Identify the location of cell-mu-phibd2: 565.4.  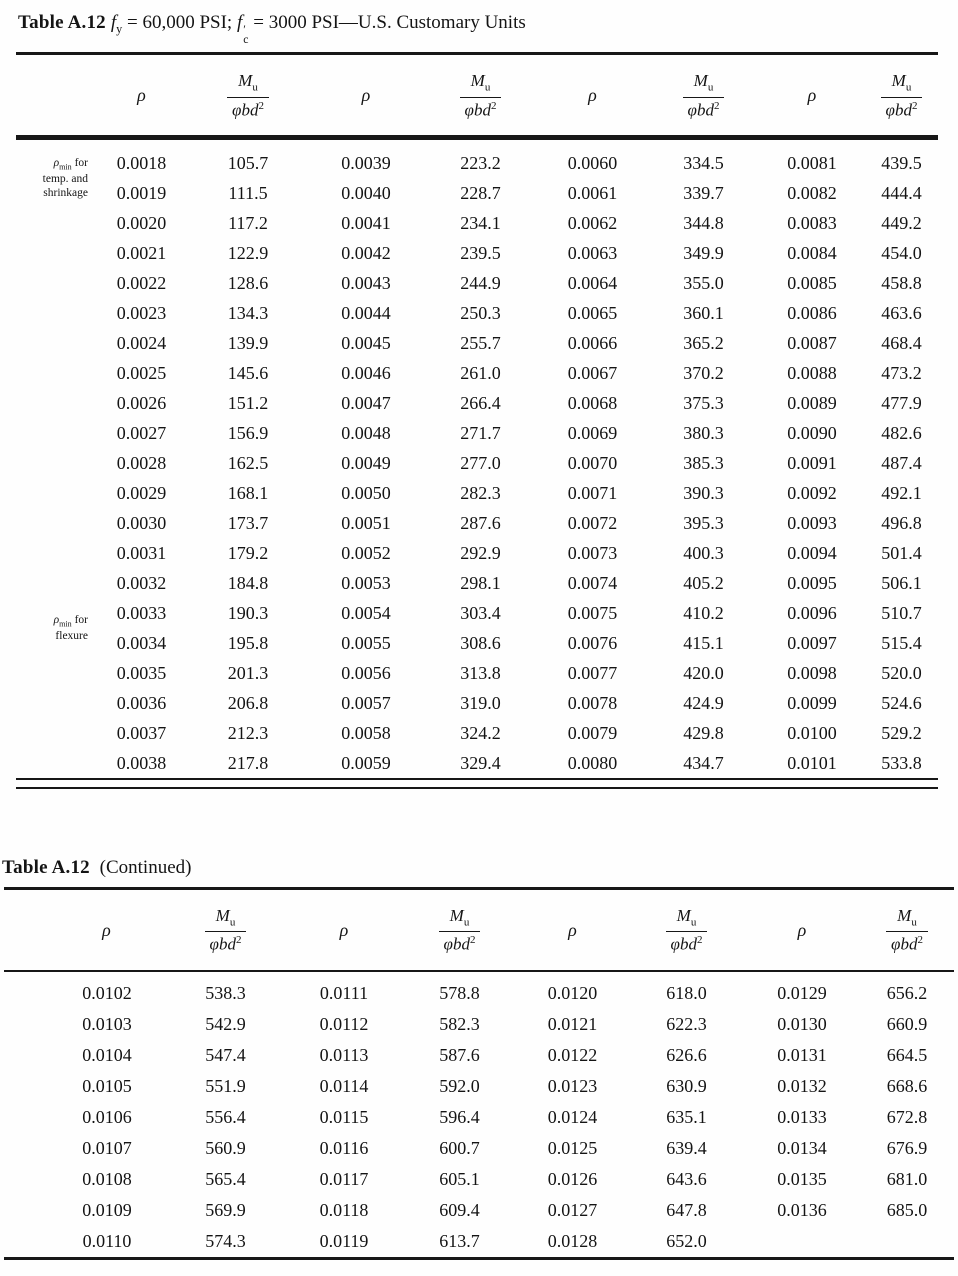
(225, 1179).